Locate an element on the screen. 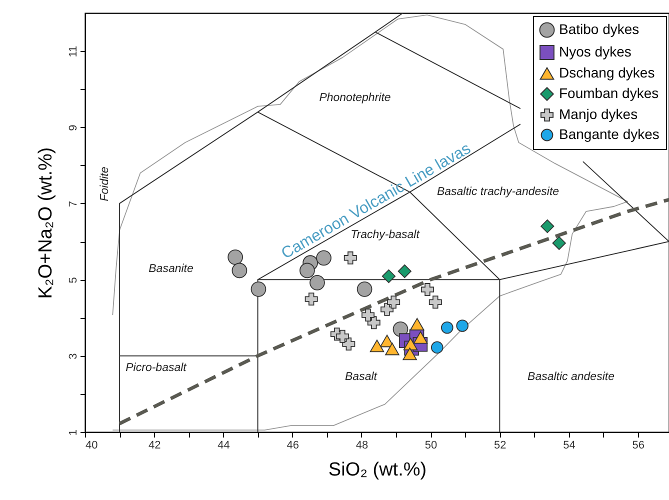  x-tick-label: 48 is located at coordinates (362, 446).